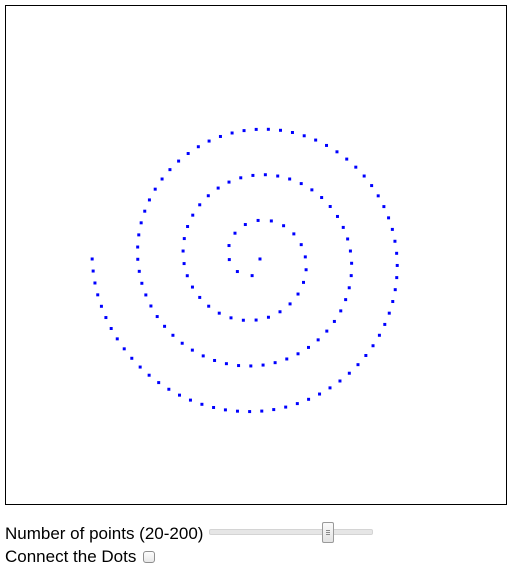 This screenshot has height=575, width=516. I want to click on connect-label: Connect the Dots, so click(70, 556).